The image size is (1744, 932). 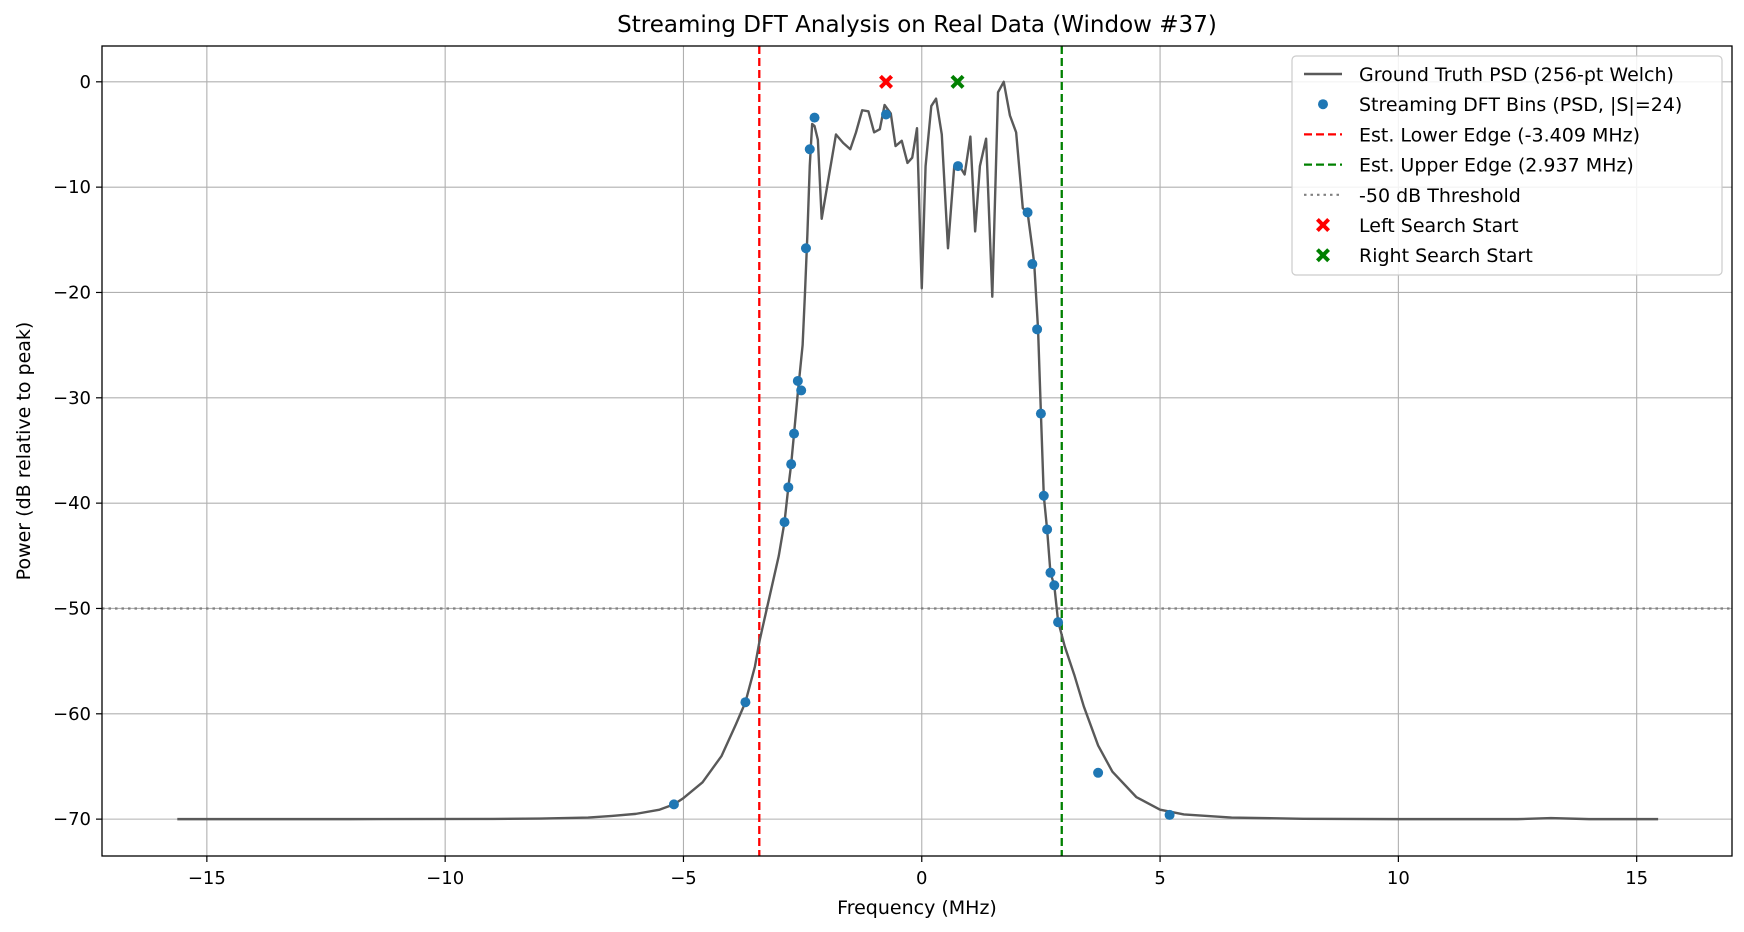 What do you see at coordinates (1516, 75) in the screenshot?
I see `legend-label: Ground Truth PSD (256-pt Welch)` at bounding box center [1516, 75].